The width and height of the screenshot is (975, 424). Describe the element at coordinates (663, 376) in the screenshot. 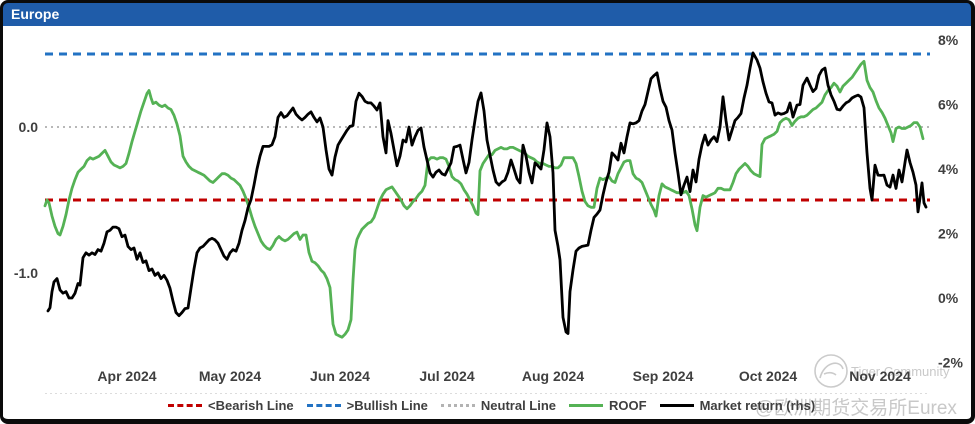

I see `x-axis-label: Sep 2024` at that location.